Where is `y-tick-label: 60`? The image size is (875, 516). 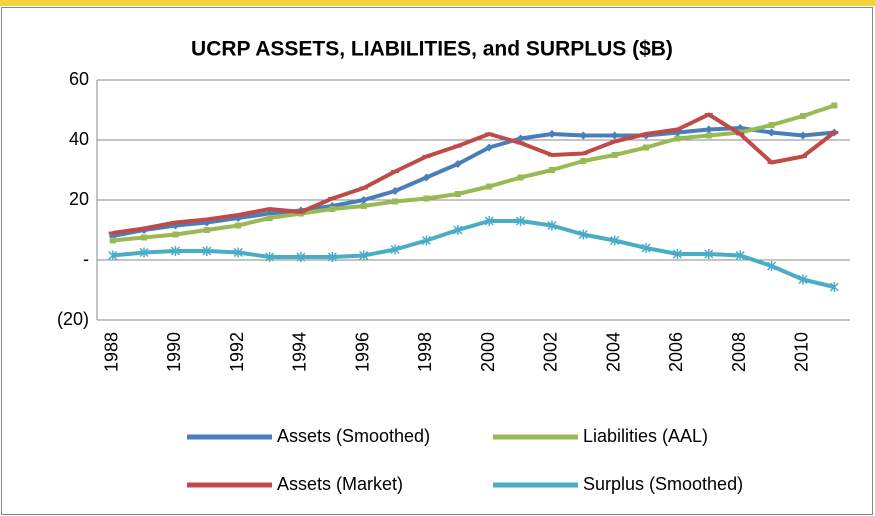 y-tick-label: 60 is located at coordinates (79, 79).